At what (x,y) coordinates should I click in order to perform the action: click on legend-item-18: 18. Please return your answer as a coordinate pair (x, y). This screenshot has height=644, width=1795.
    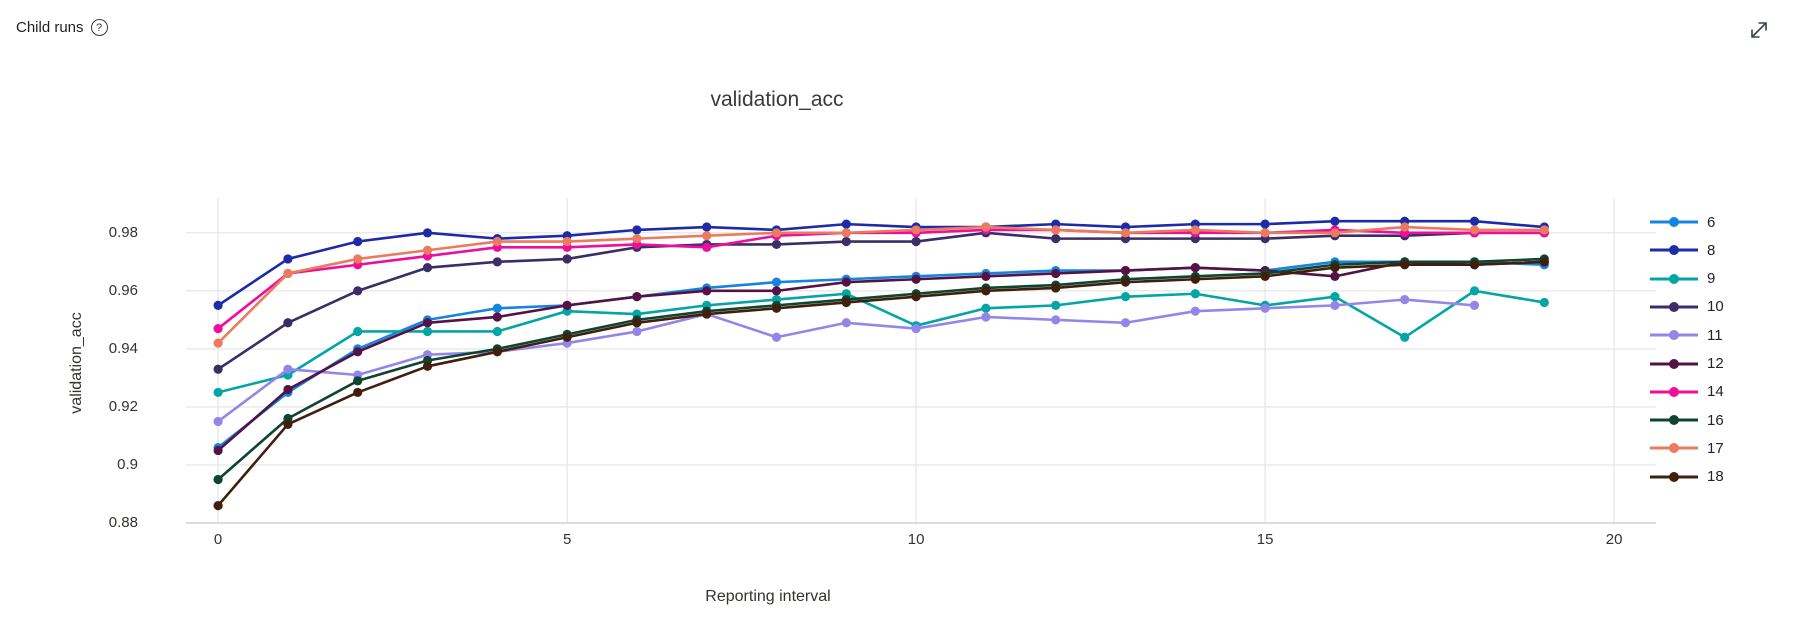
    Looking at the image, I should click on (1686, 477).